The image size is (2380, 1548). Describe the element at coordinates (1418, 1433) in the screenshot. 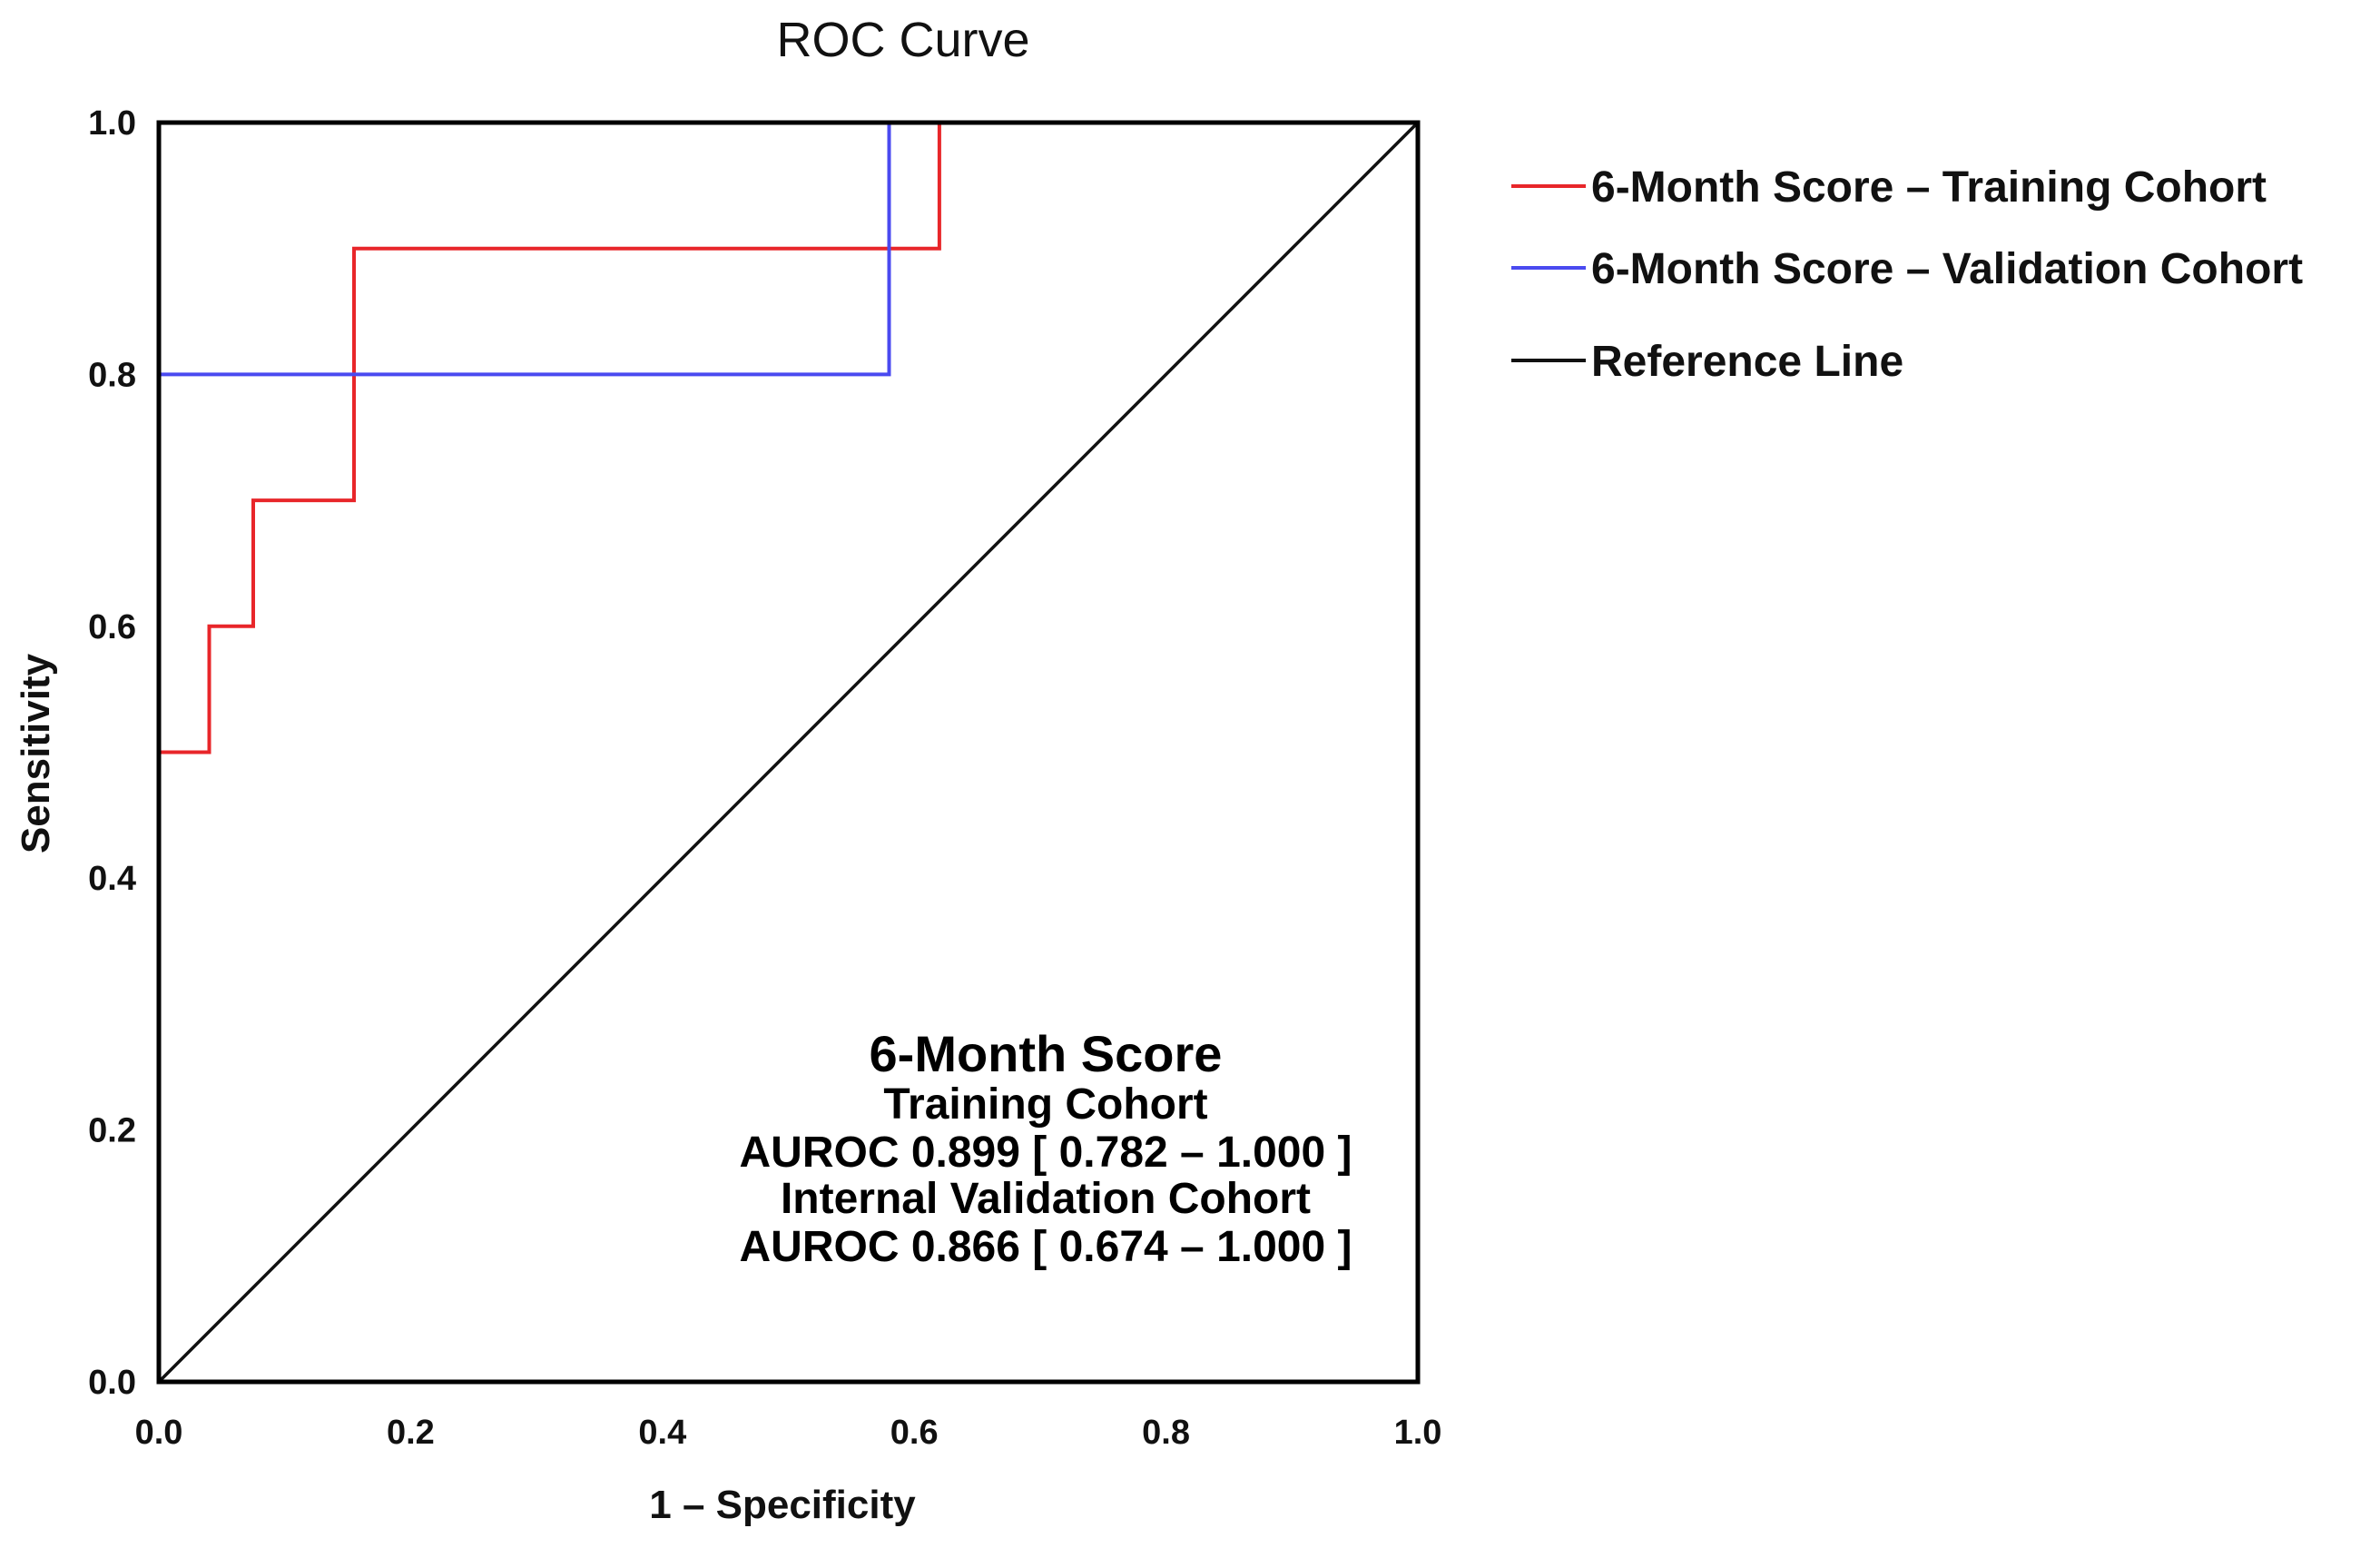

I see `x-tick-label: 1.0` at that location.